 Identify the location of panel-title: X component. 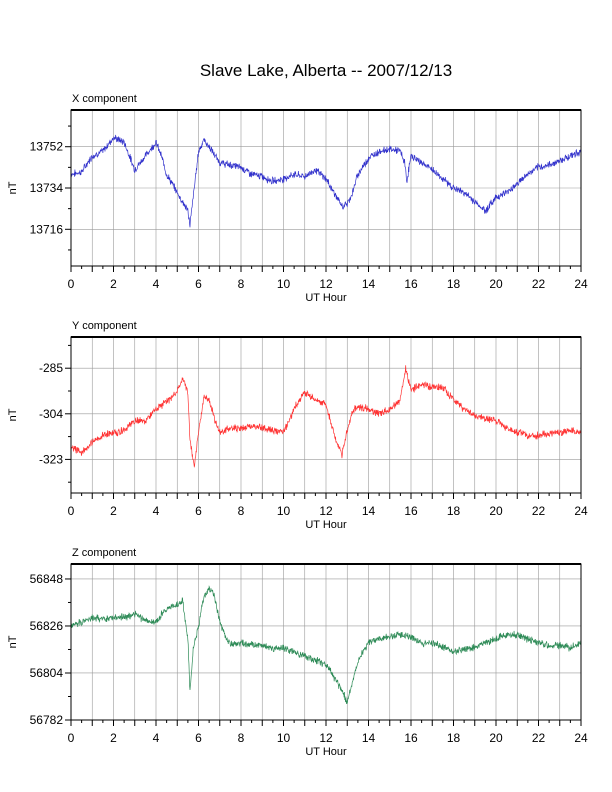
(104, 99).